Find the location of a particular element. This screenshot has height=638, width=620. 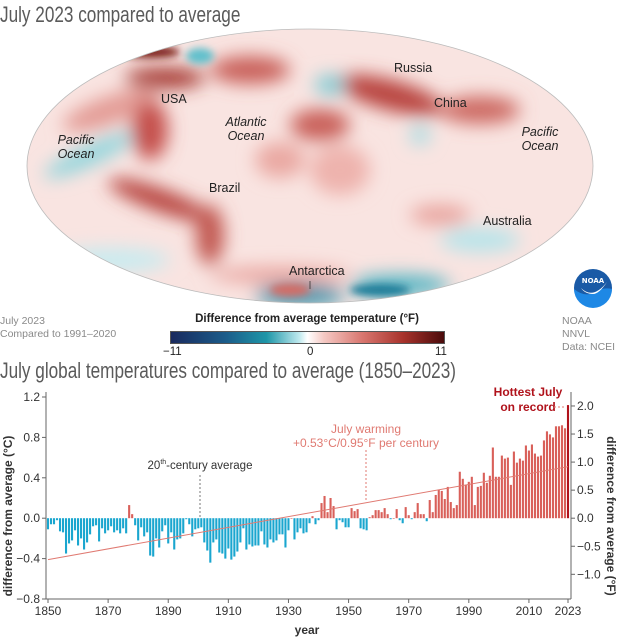

bar-1926 is located at coordinates (276, 529).